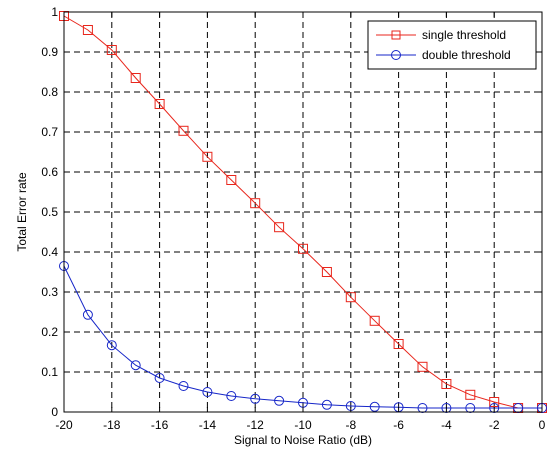 The width and height of the screenshot is (551, 452). What do you see at coordinates (160, 425) in the screenshot?
I see `x-tick-label: -16` at bounding box center [160, 425].